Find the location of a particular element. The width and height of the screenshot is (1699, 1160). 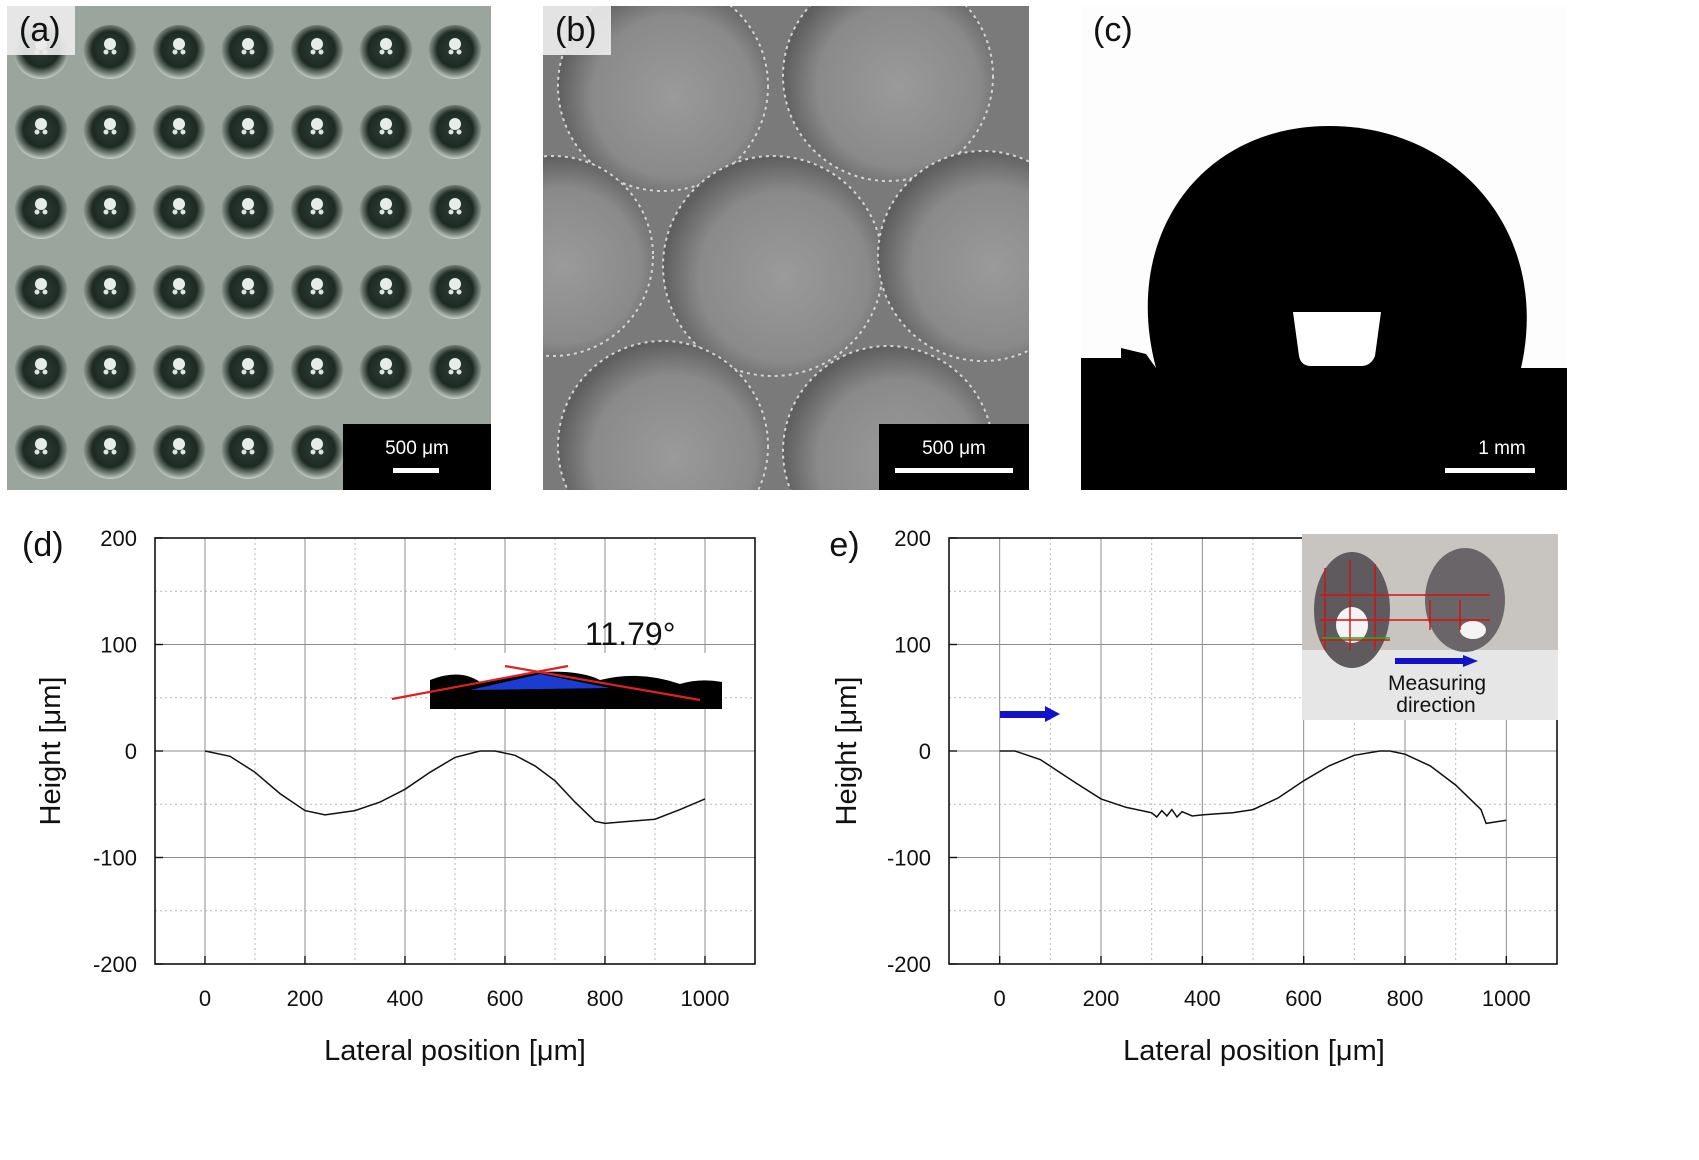

sem-dimple-photo is located at coordinates (786, 248).